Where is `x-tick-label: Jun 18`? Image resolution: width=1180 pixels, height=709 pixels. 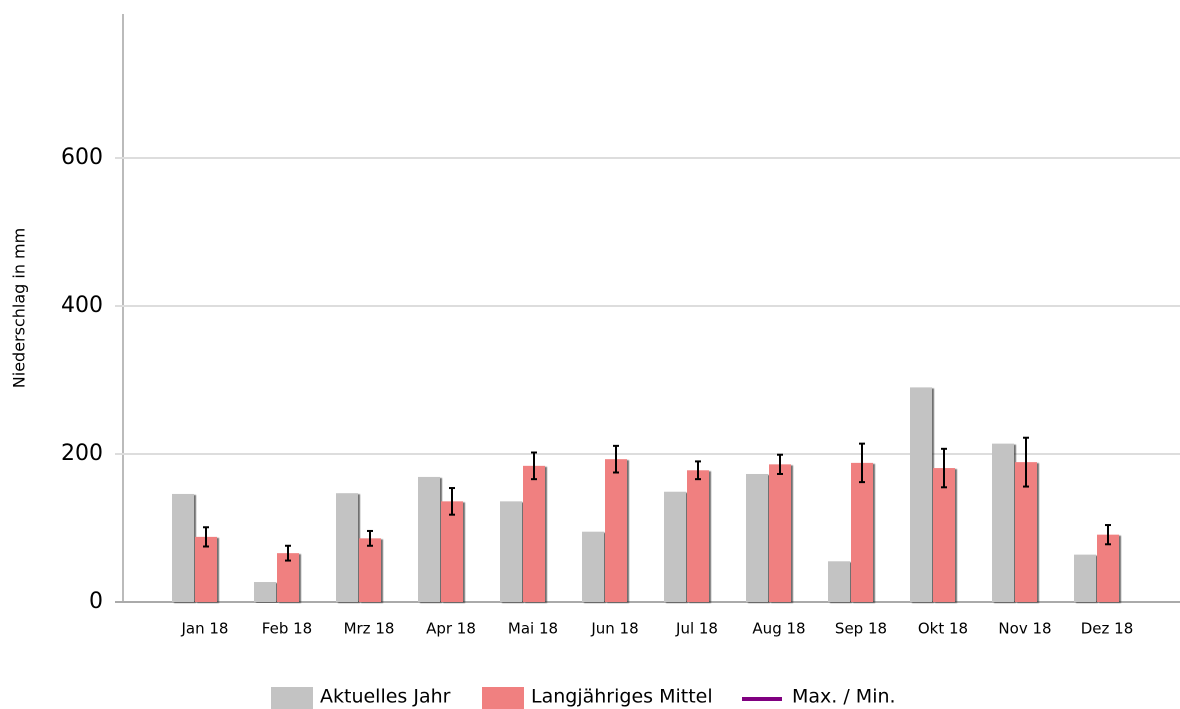
x-tick-label: Jun 18 is located at coordinates (614, 629).